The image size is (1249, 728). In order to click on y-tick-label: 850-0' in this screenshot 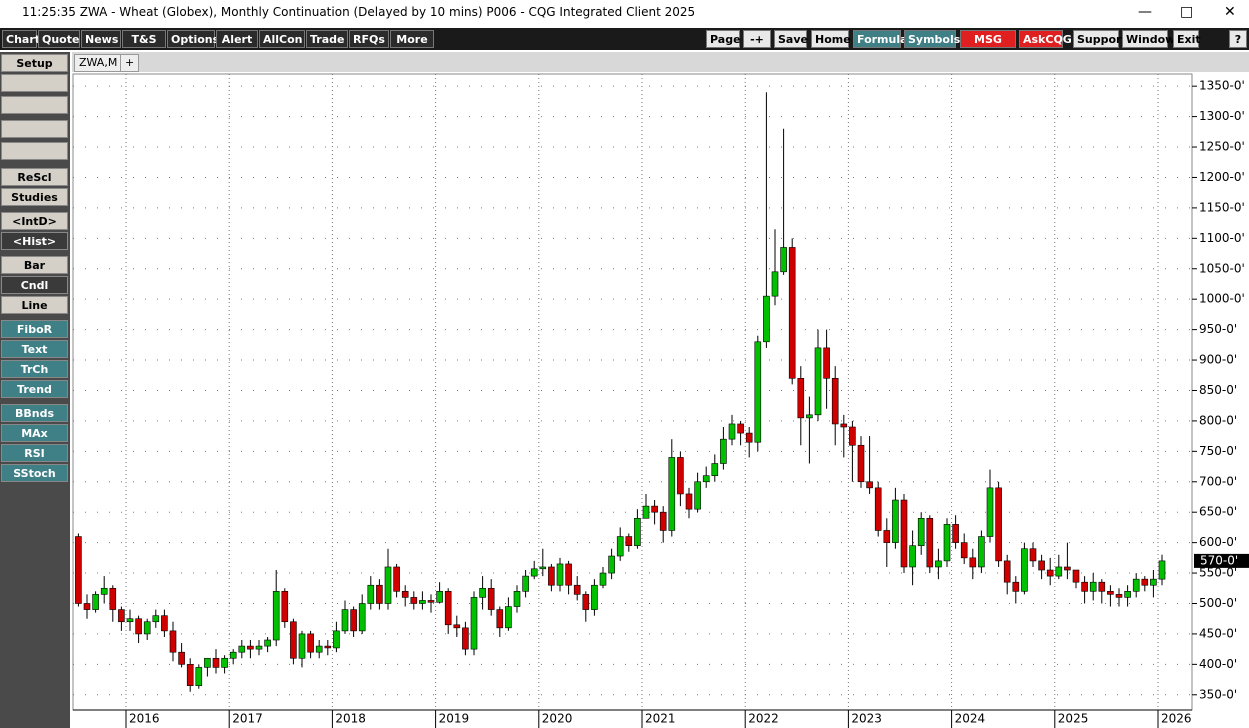, I will do `click(1218, 390)`.